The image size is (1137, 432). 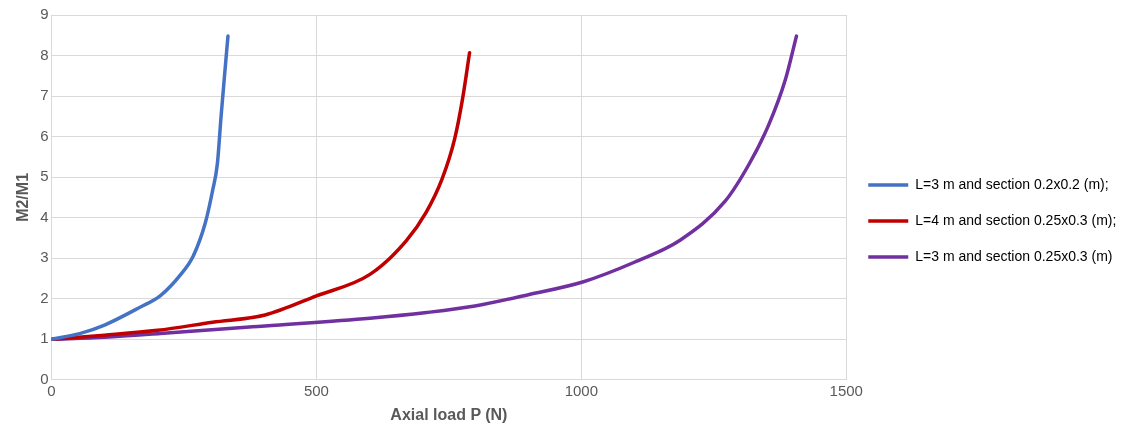 What do you see at coordinates (1014, 255) in the screenshot?
I see `legend-label: L=3 m and section 0.25x0.3 (m)` at bounding box center [1014, 255].